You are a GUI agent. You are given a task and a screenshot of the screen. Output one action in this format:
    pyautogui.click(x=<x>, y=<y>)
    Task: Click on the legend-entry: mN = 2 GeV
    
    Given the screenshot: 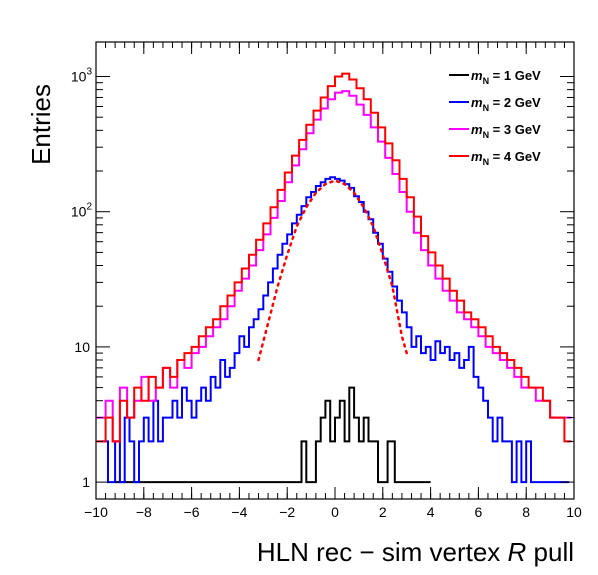 What is the action you would take?
    pyautogui.click(x=506, y=104)
    